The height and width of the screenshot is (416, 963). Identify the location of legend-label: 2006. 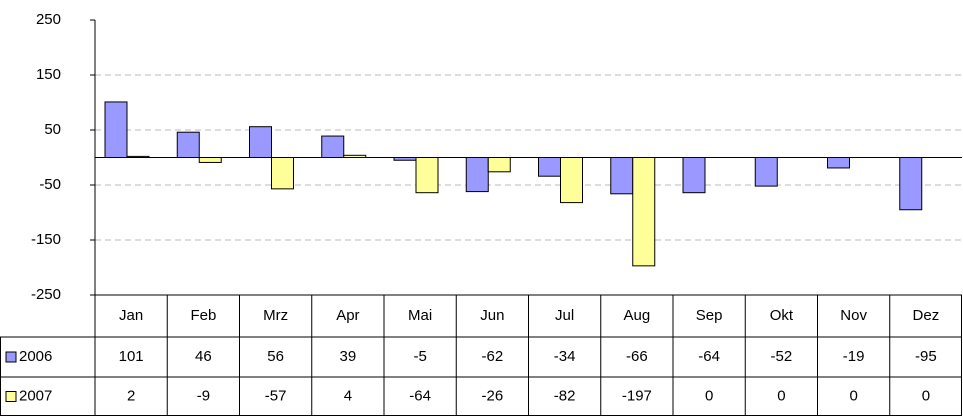
(35, 356).